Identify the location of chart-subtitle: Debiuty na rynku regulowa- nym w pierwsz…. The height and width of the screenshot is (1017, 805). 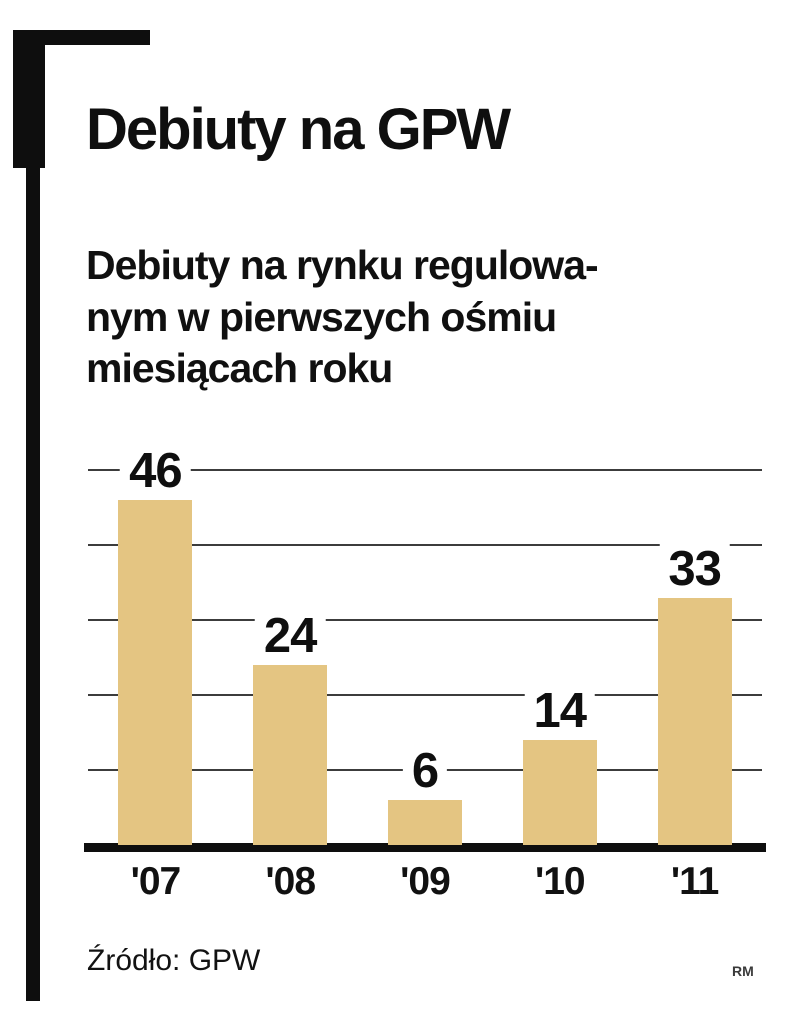
(342, 317).